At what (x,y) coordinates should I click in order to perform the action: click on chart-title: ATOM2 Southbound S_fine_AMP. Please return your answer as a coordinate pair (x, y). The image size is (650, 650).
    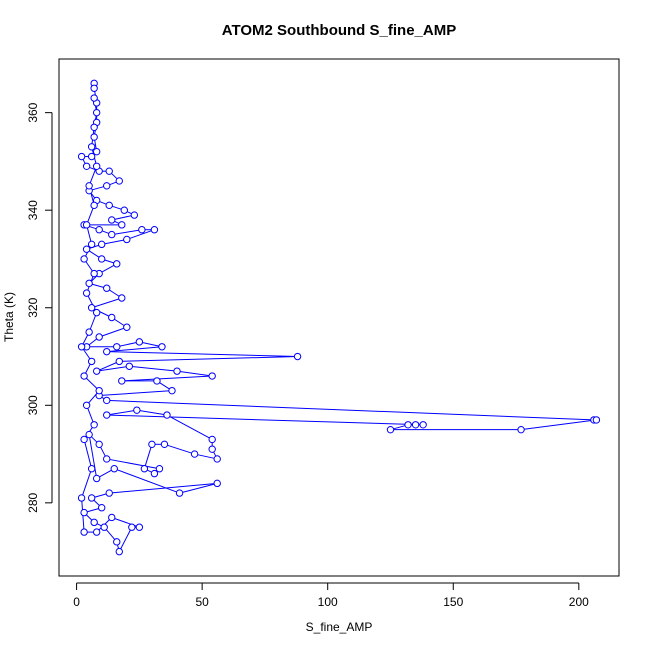
    Looking at the image, I should click on (339, 30).